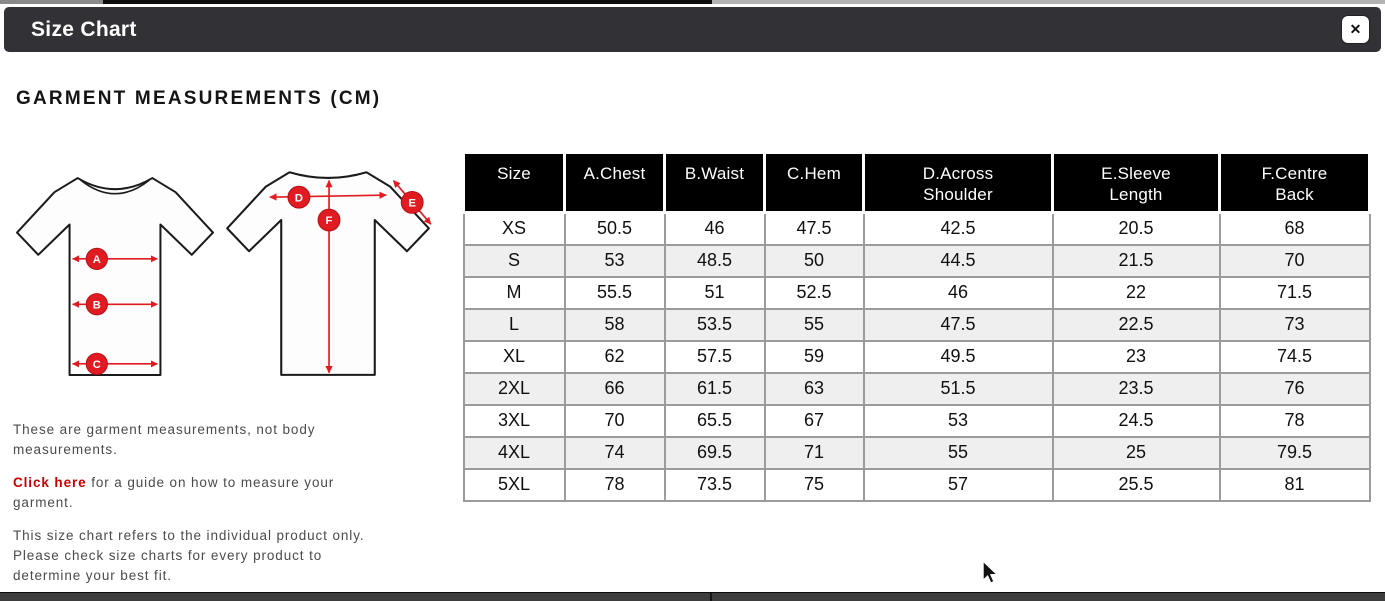 Image resolution: width=1385 pixels, height=601 pixels. Describe the element at coordinates (514, 356) in the screenshot. I see `table-cell: XL` at that location.